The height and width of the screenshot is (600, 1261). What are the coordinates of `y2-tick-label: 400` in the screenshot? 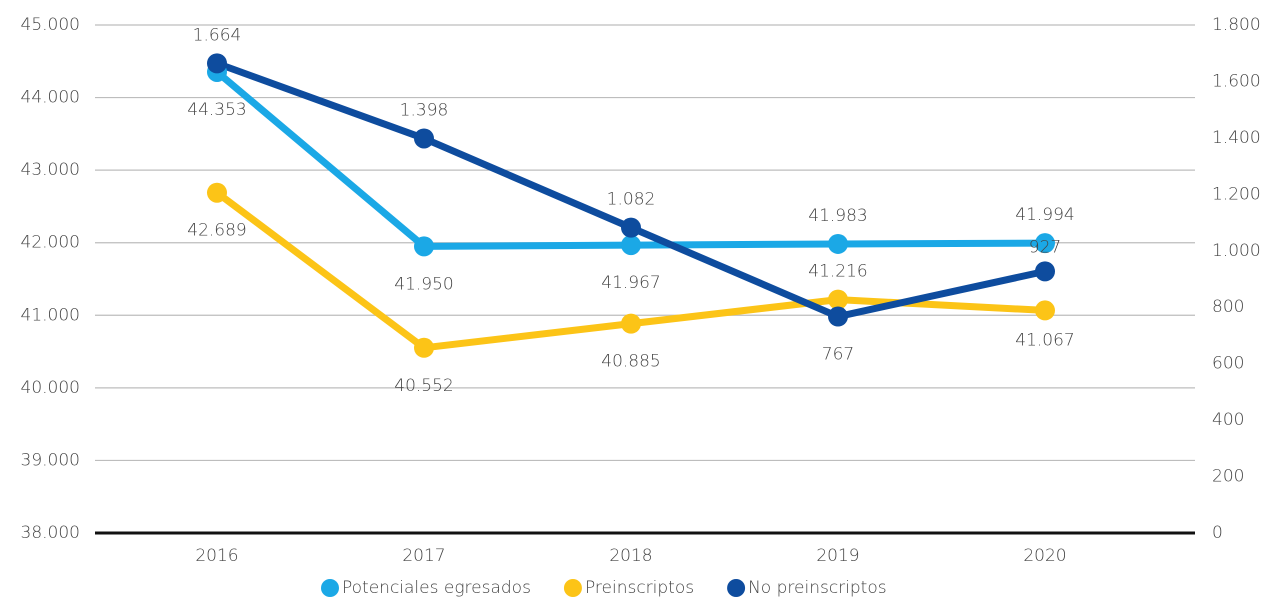 It's located at (1228, 420).